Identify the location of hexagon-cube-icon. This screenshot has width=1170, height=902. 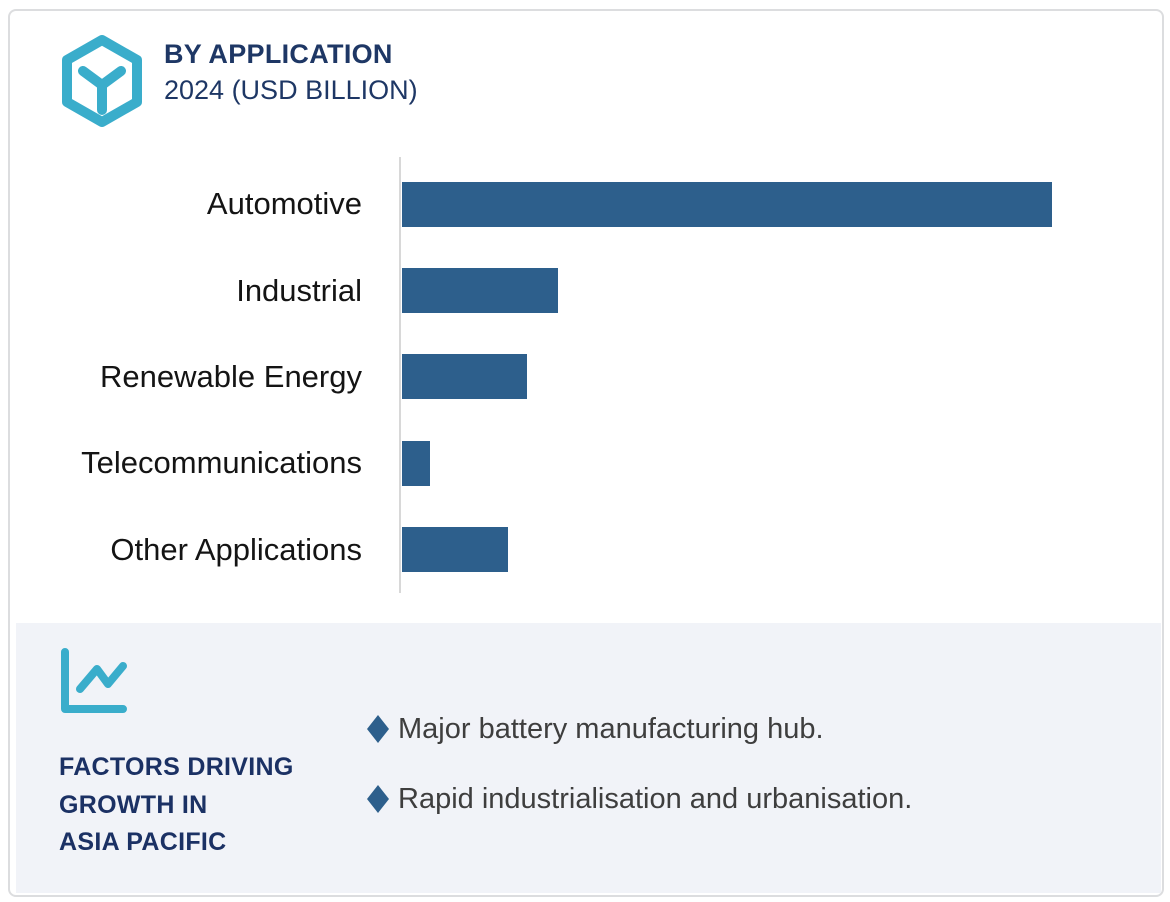
(102, 81).